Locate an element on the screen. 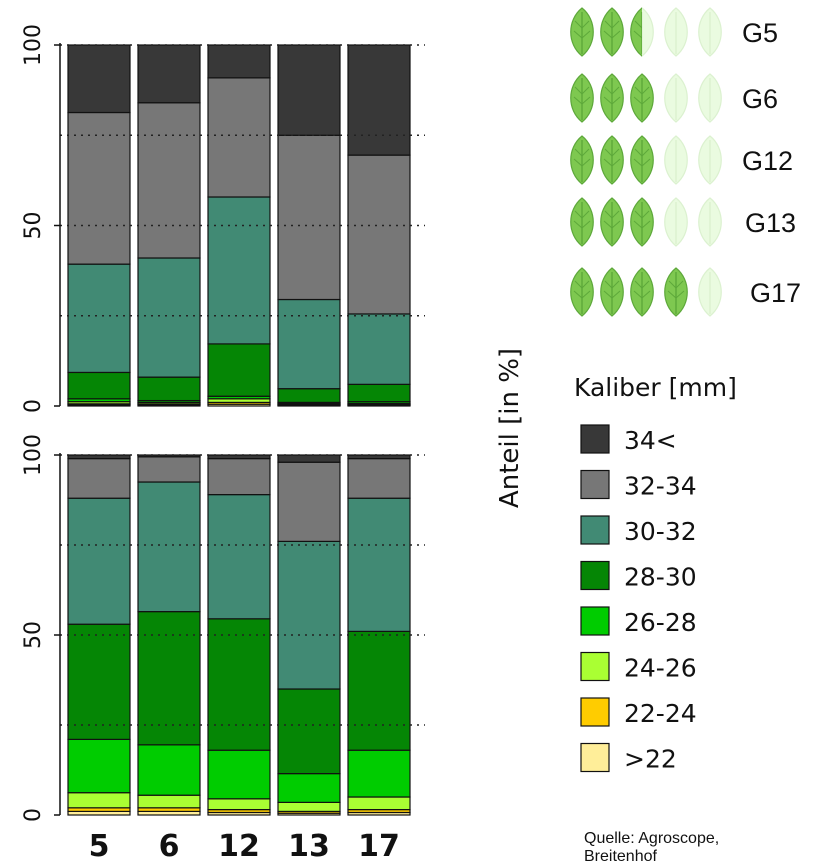  legend-label-24-26: 24-26 is located at coordinates (660, 668).